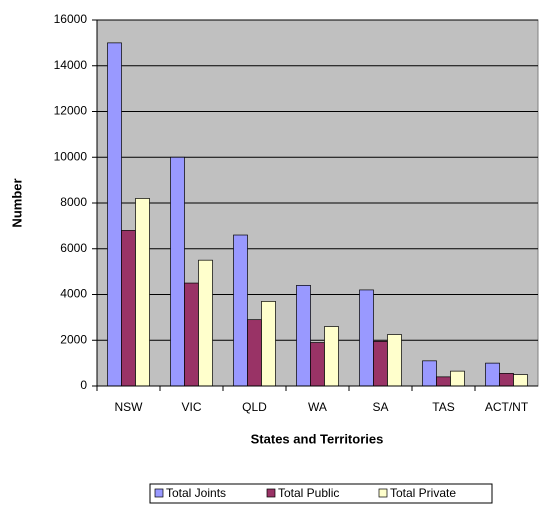  I want to click on legend-label: Total Public, so click(308, 493).